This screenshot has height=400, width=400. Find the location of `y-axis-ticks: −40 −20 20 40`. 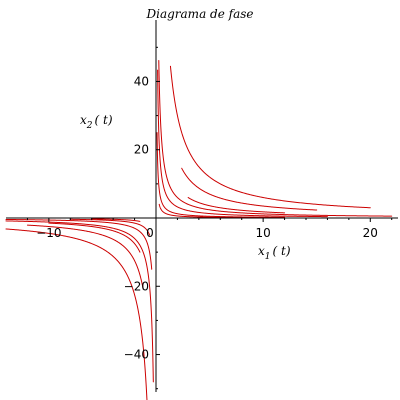

y-axis-ticks: −40 −20 20 40 is located at coordinates (142, 218).